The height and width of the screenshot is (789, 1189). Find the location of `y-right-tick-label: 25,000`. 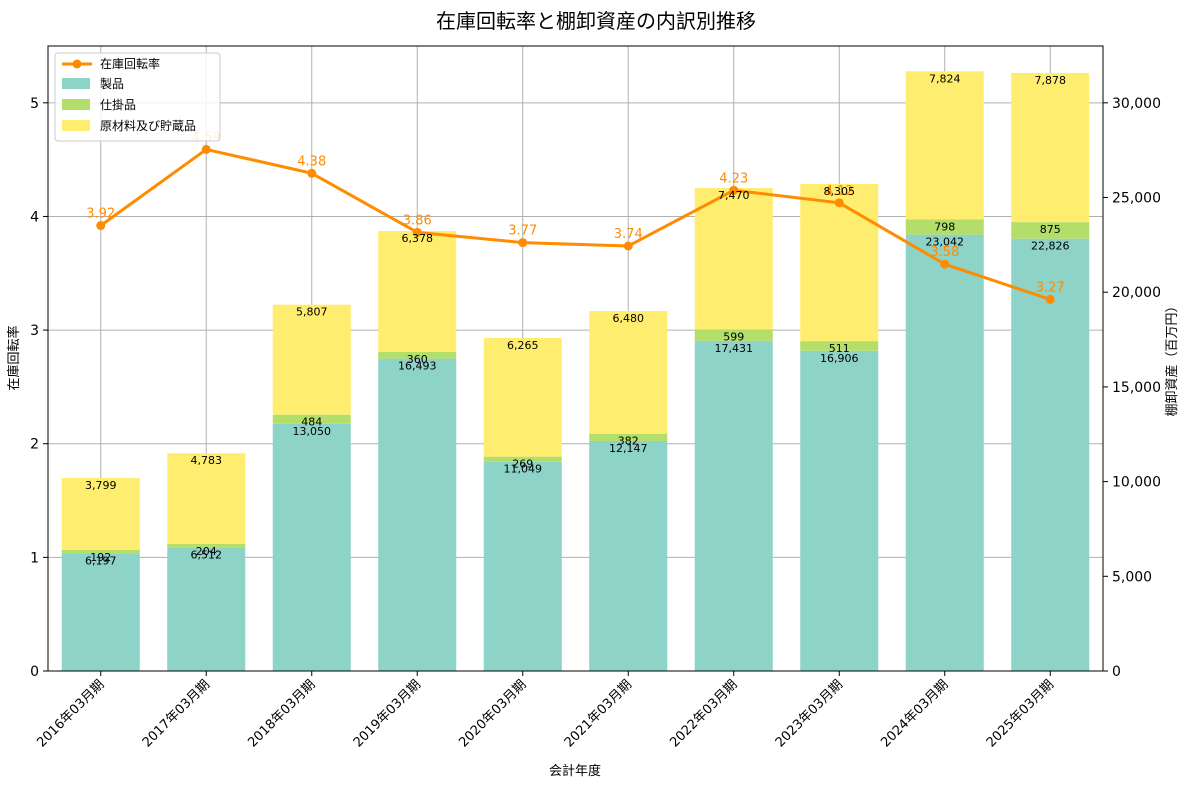

y-right-tick-label: 25,000 is located at coordinates (1136, 199).